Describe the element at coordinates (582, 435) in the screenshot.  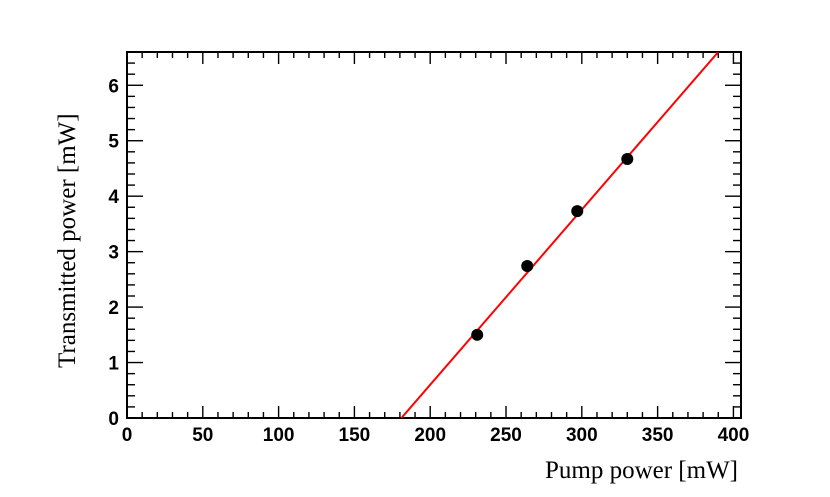
I see `x-tick-label: 300` at that location.